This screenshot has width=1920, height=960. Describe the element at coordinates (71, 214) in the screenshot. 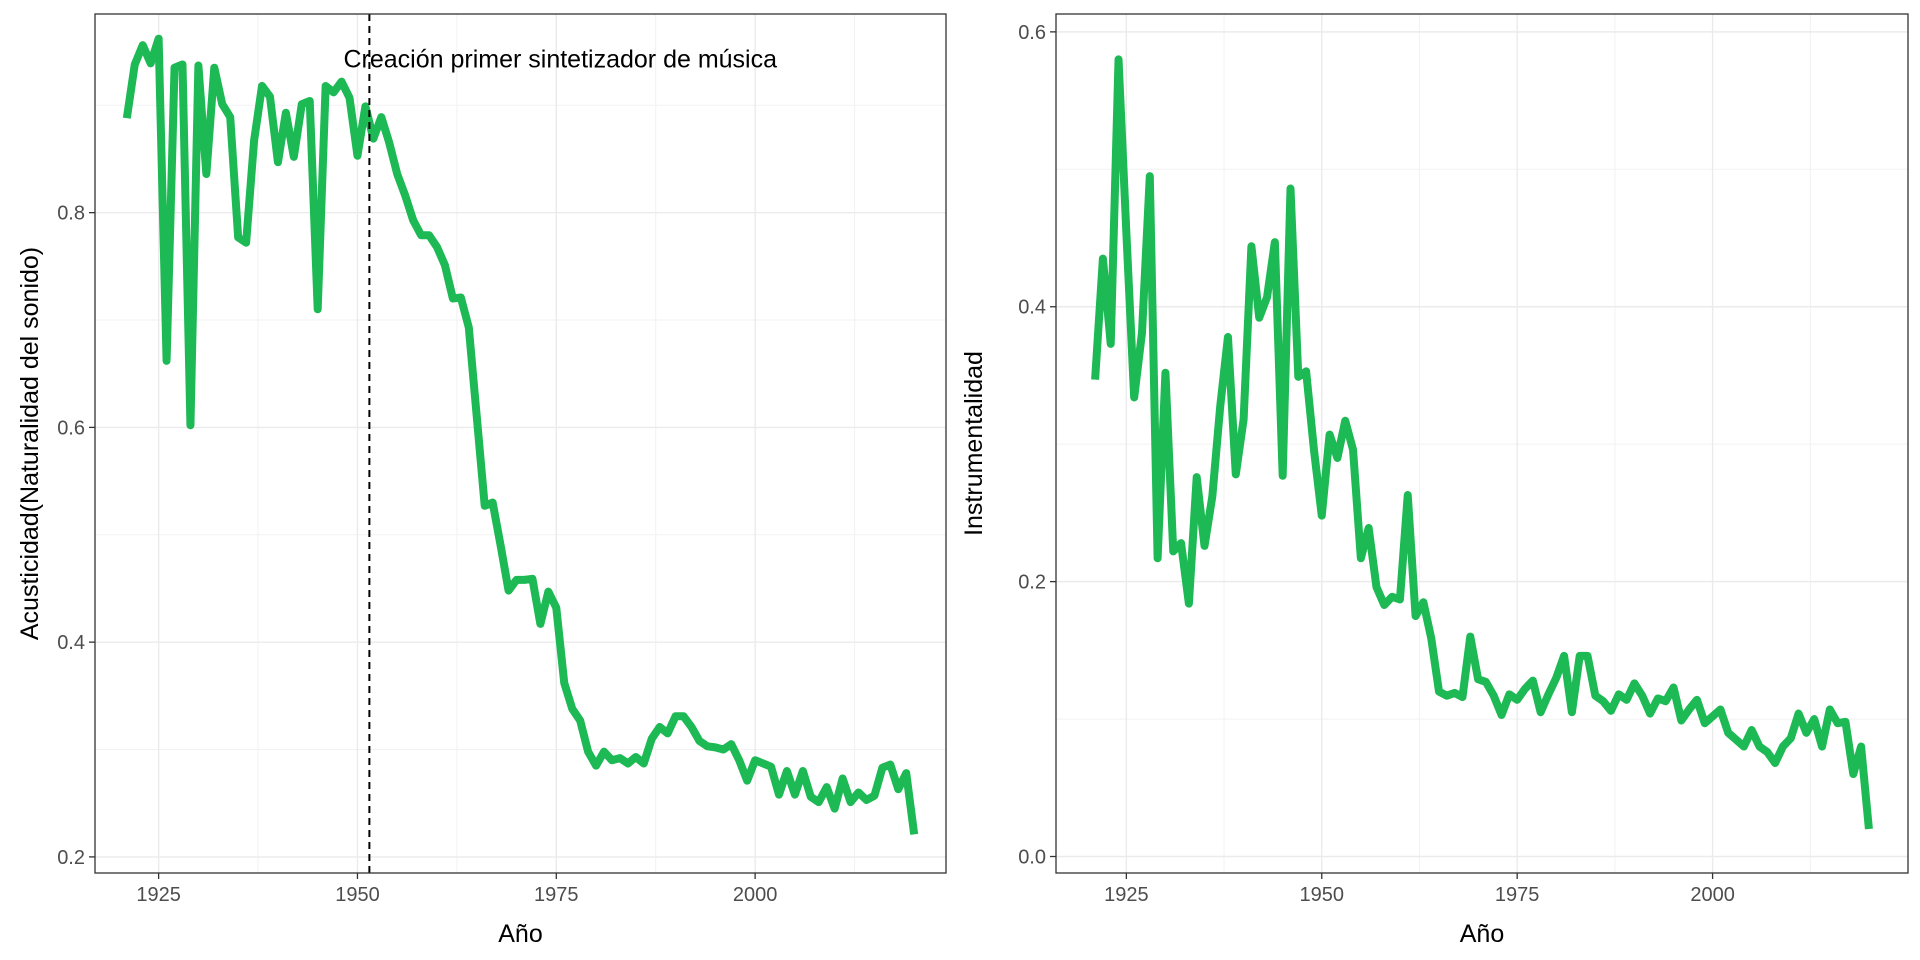

I see `y-tick-label: 0.8` at that location.